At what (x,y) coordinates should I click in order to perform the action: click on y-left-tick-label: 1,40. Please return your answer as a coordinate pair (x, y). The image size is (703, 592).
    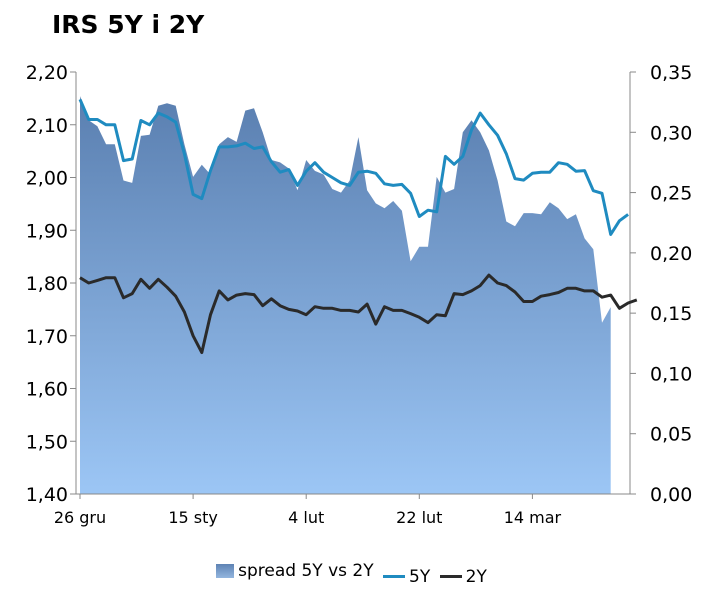
    Looking at the image, I should click on (47, 495).